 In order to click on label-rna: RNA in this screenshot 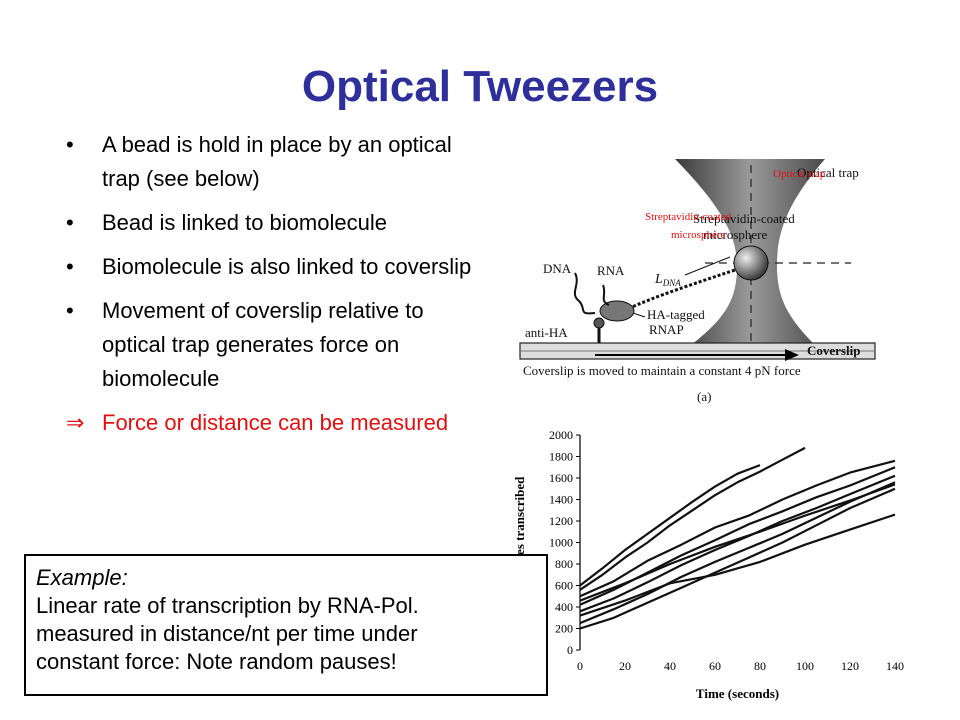, I will do `click(611, 270)`.